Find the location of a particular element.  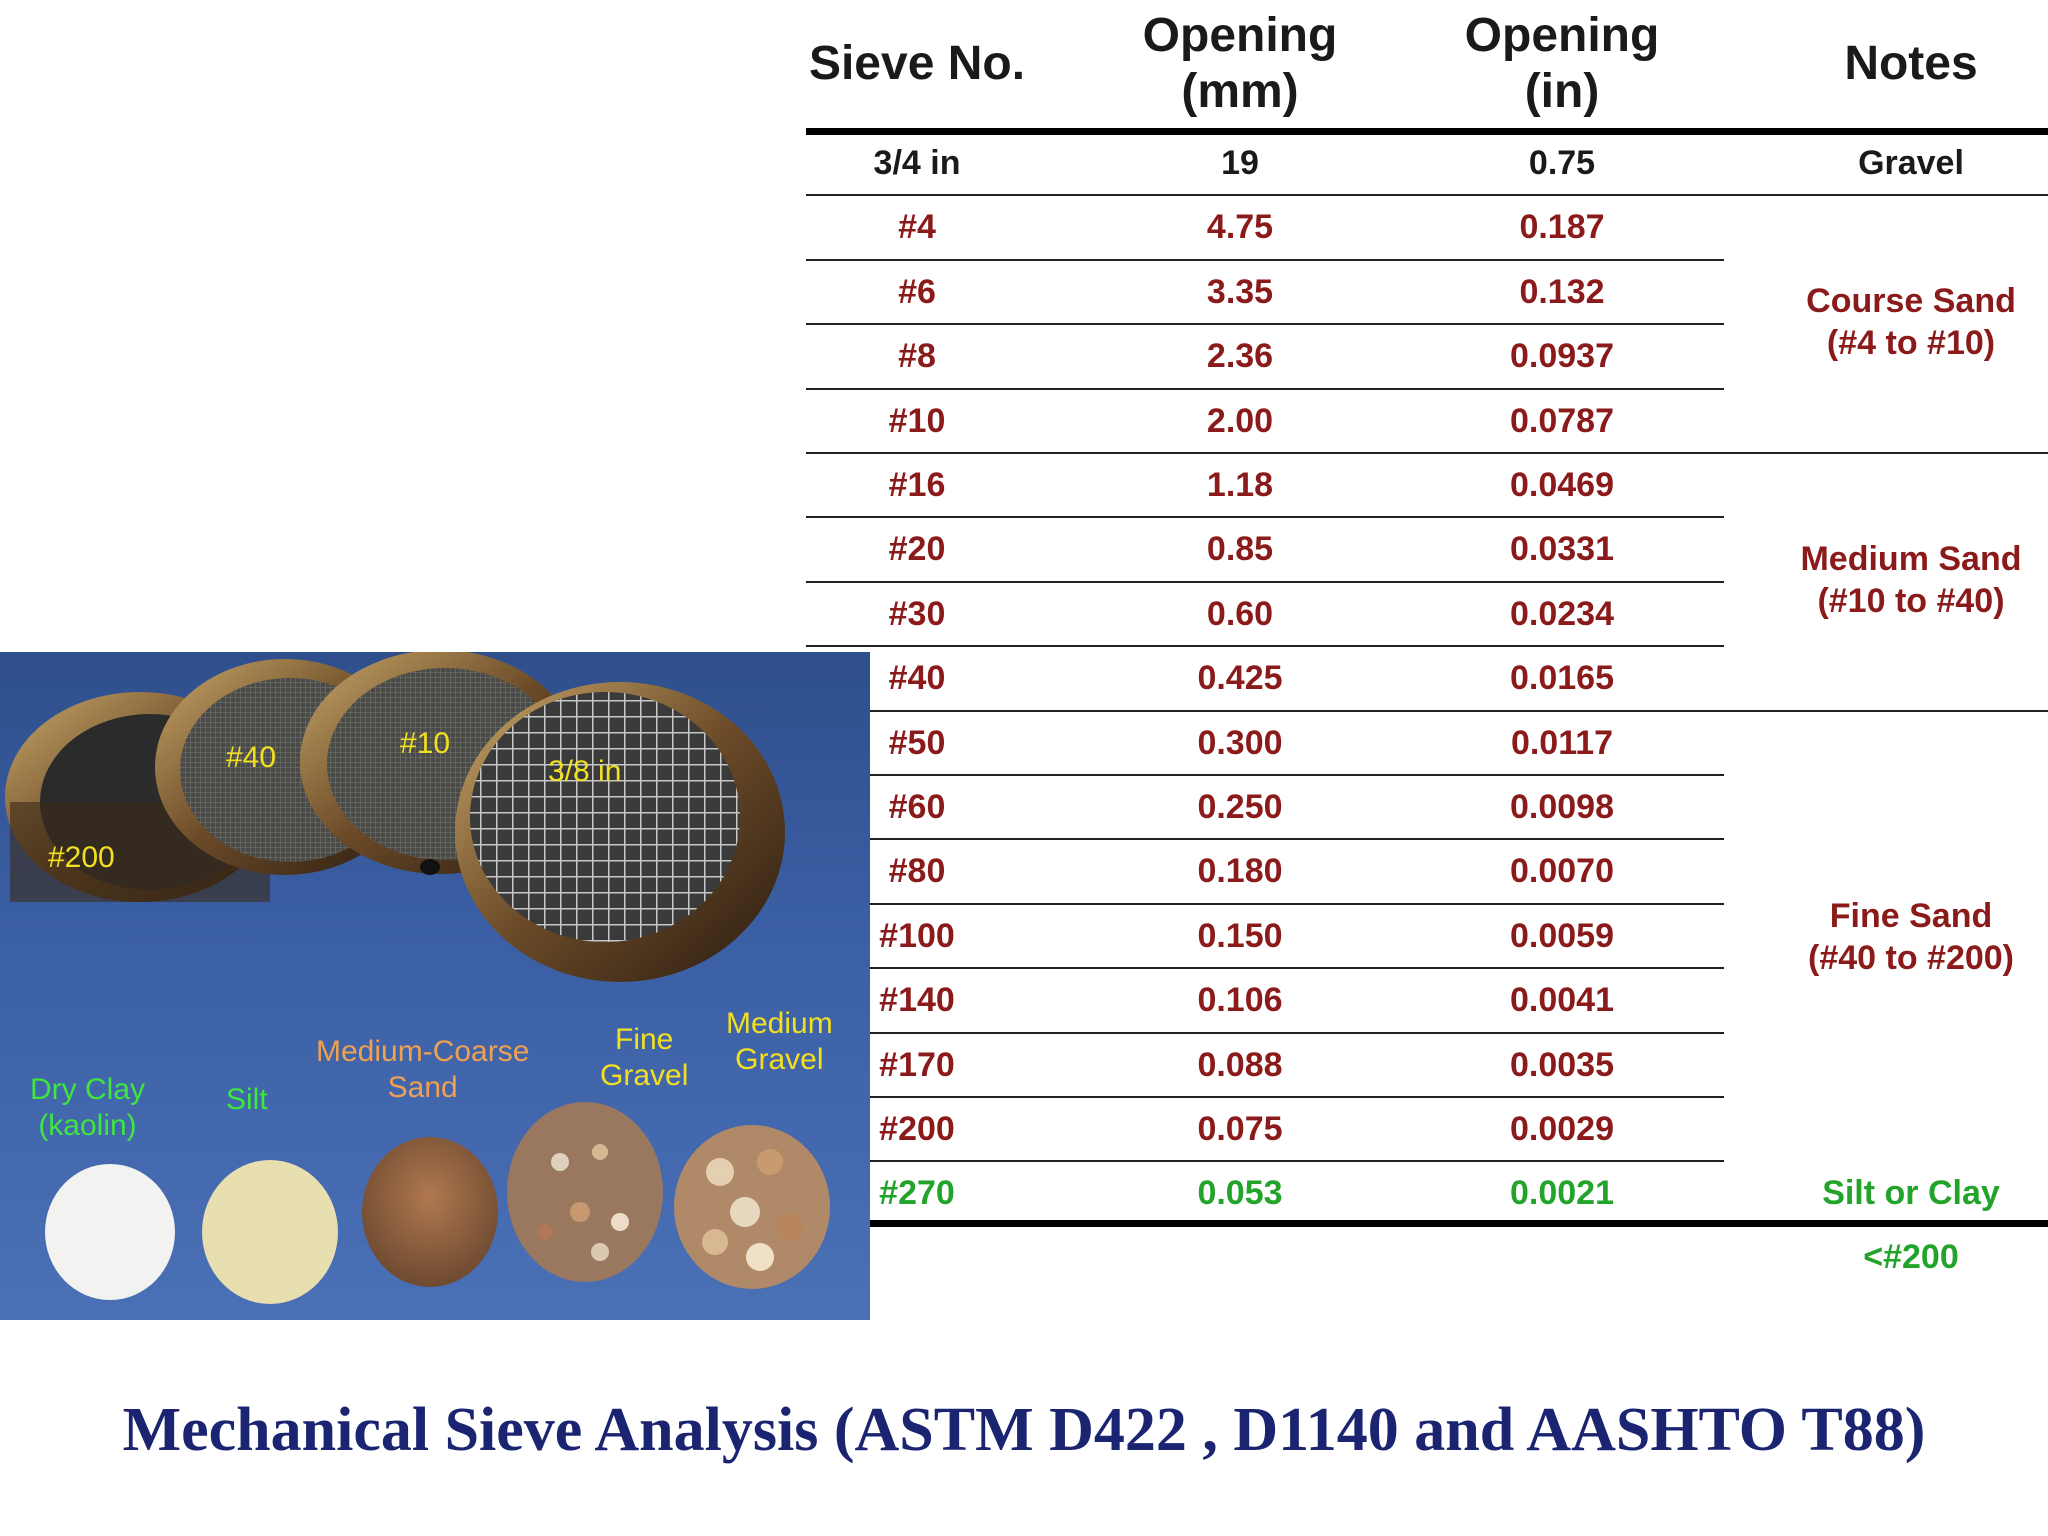

table-row: #100 0.150 0.0059 is located at coordinates (1427, 936).